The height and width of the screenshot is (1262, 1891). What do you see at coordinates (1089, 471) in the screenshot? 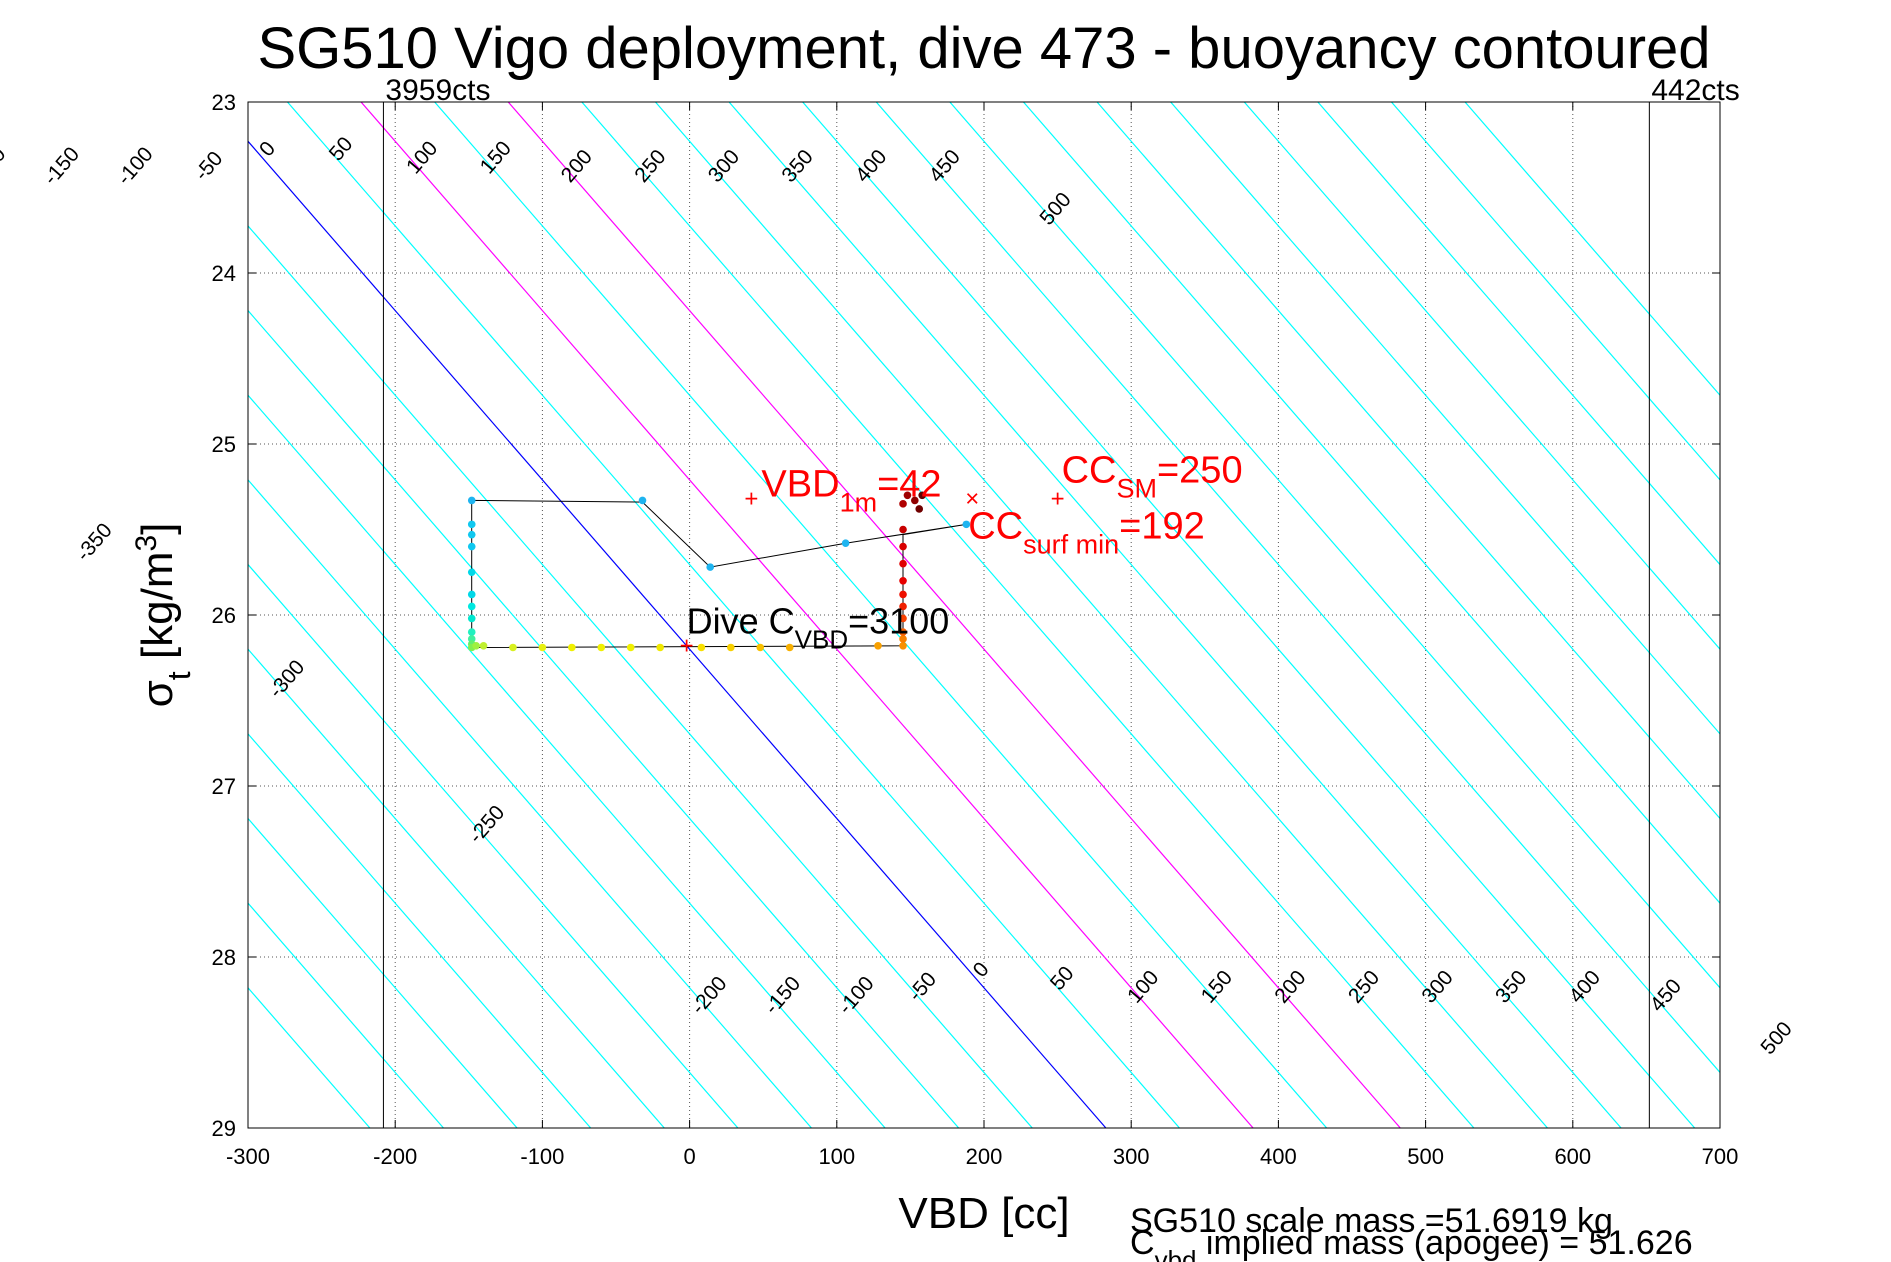
I see `cc-sm-label-main: CC` at bounding box center [1089, 471].